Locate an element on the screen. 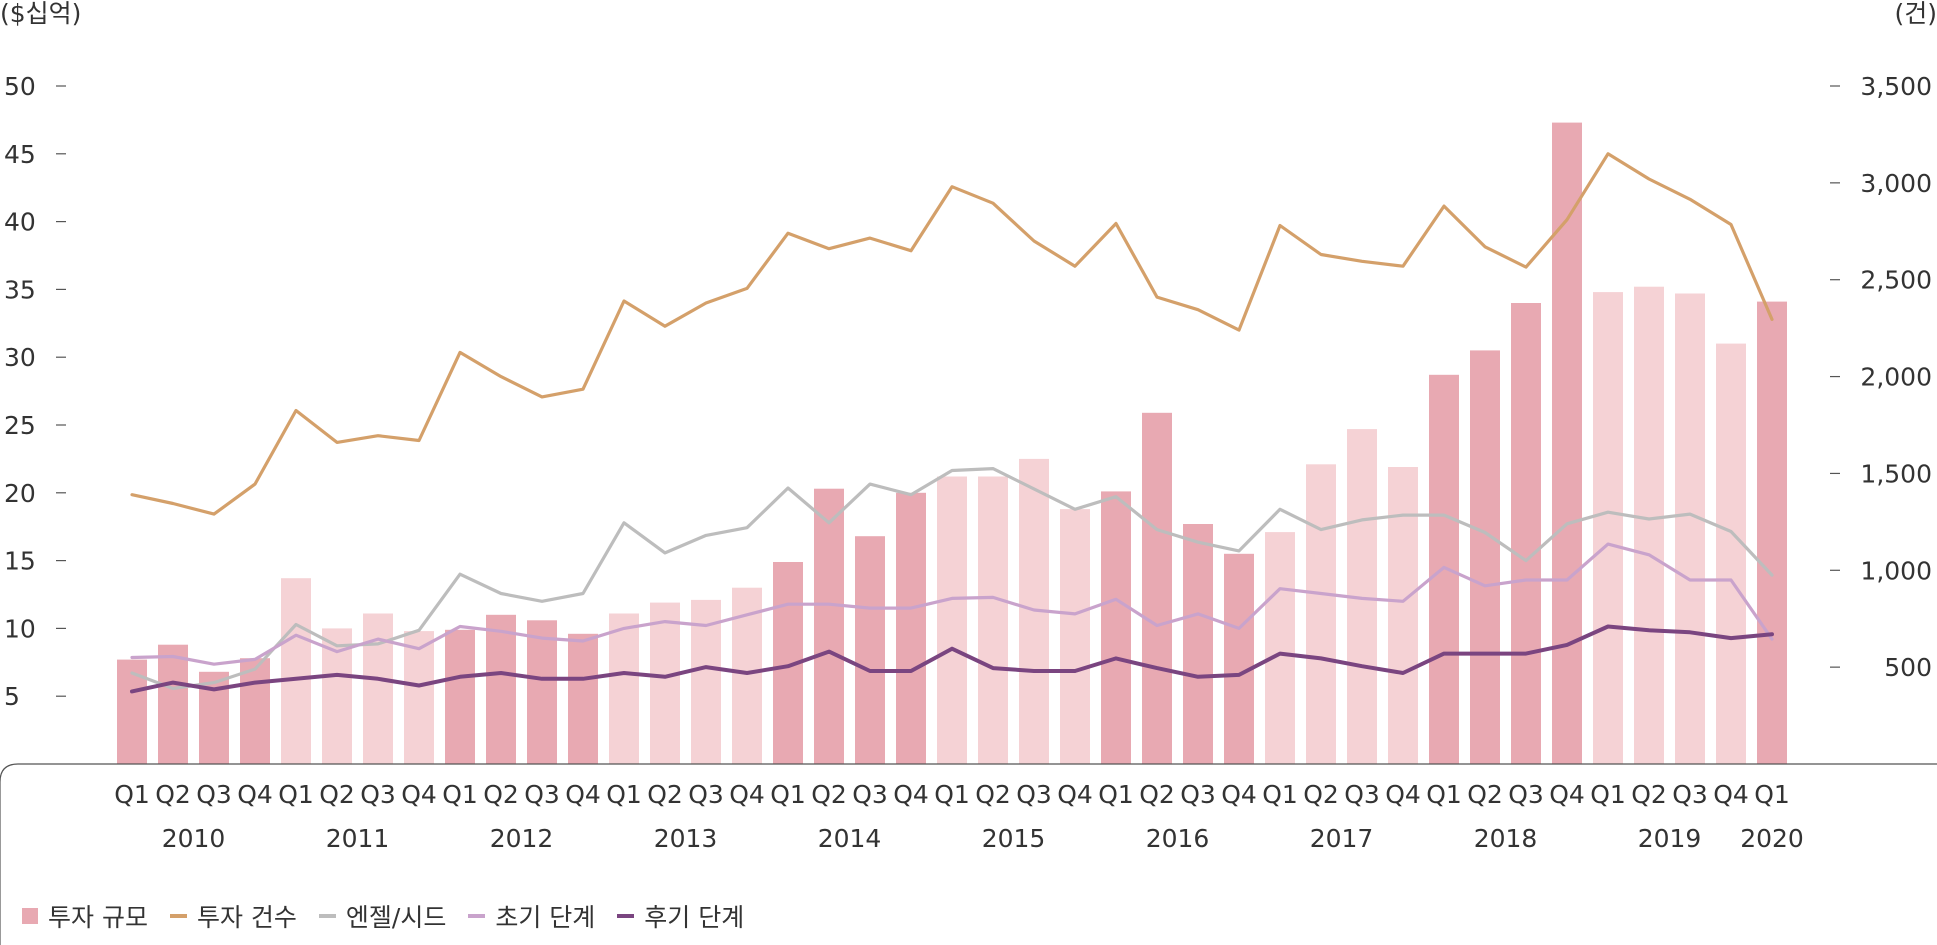 The image size is (1937, 945). x-quarter-label-34: Q3 is located at coordinates (1526, 794).